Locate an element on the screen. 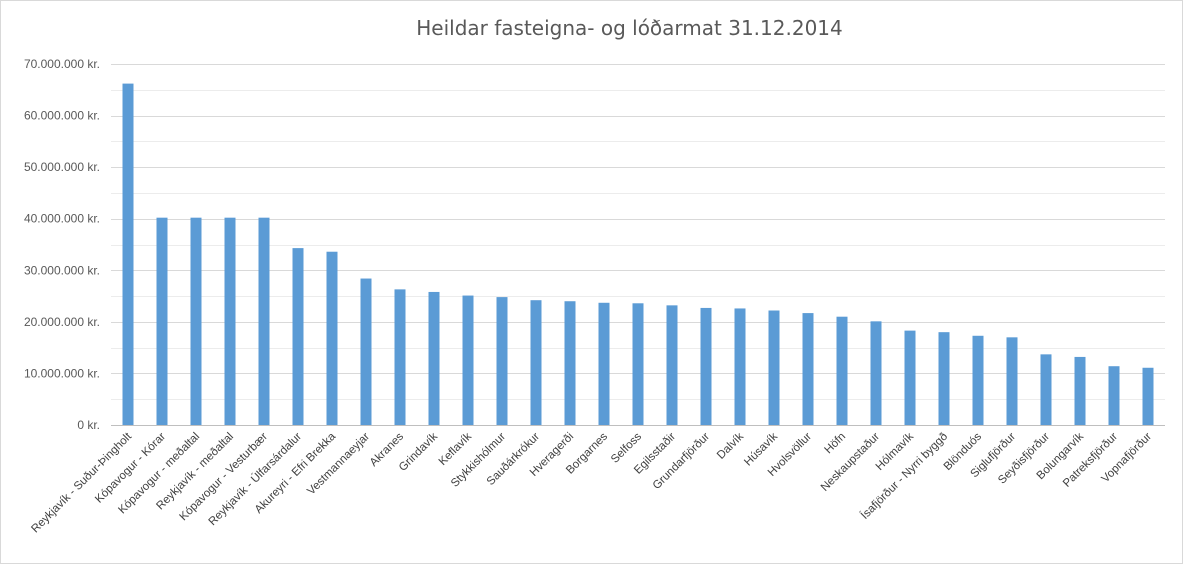 The width and height of the screenshot is (1183, 564). y-tick-label: 10.000.000 kr. is located at coordinates (62, 373).